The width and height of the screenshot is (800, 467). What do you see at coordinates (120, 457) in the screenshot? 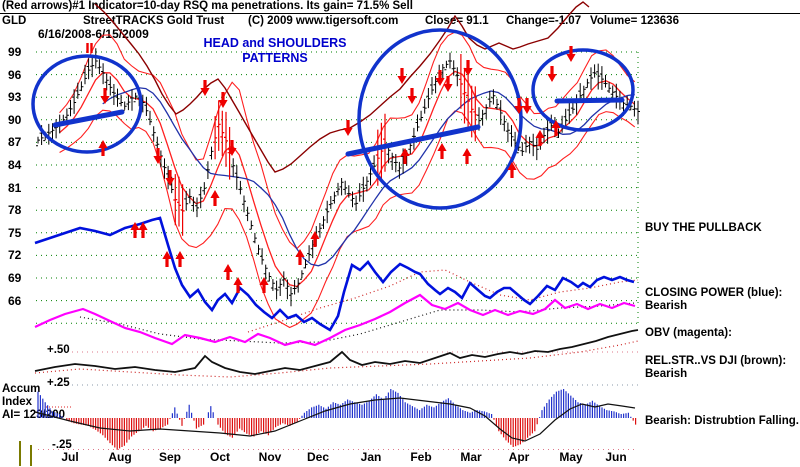
I see `month-axis-label: Aug` at bounding box center [120, 457].